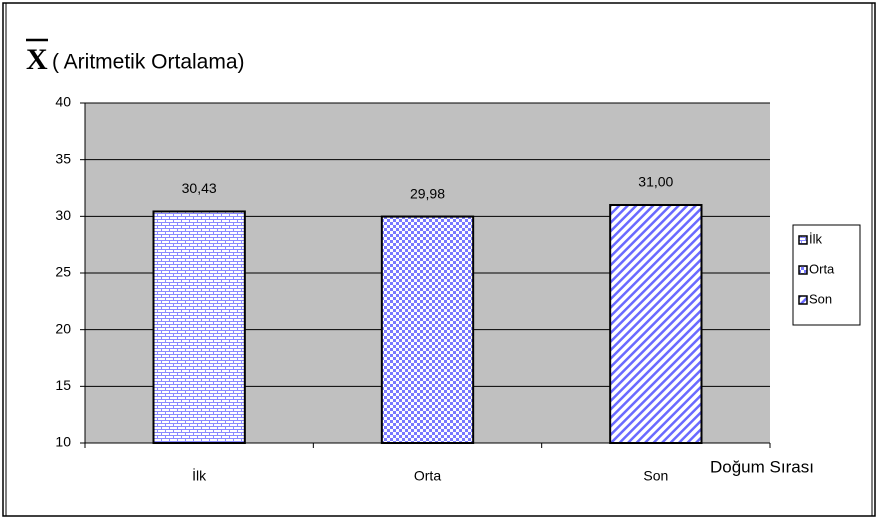 The image size is (880, 519). I want to click on y-tick-label: 15, so click(63, 385).